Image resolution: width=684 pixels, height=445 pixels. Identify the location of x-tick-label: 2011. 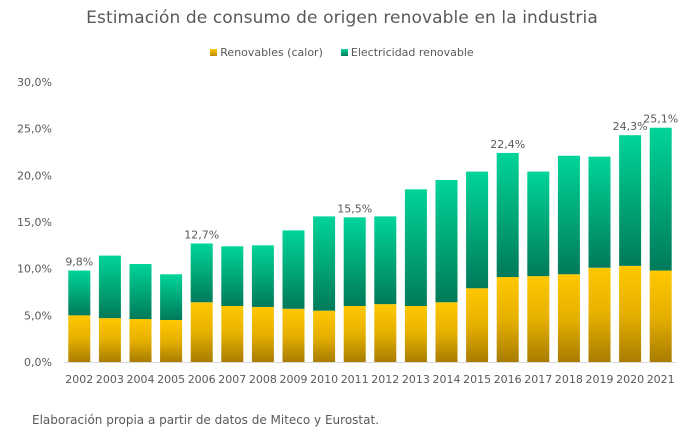
(355, 379).